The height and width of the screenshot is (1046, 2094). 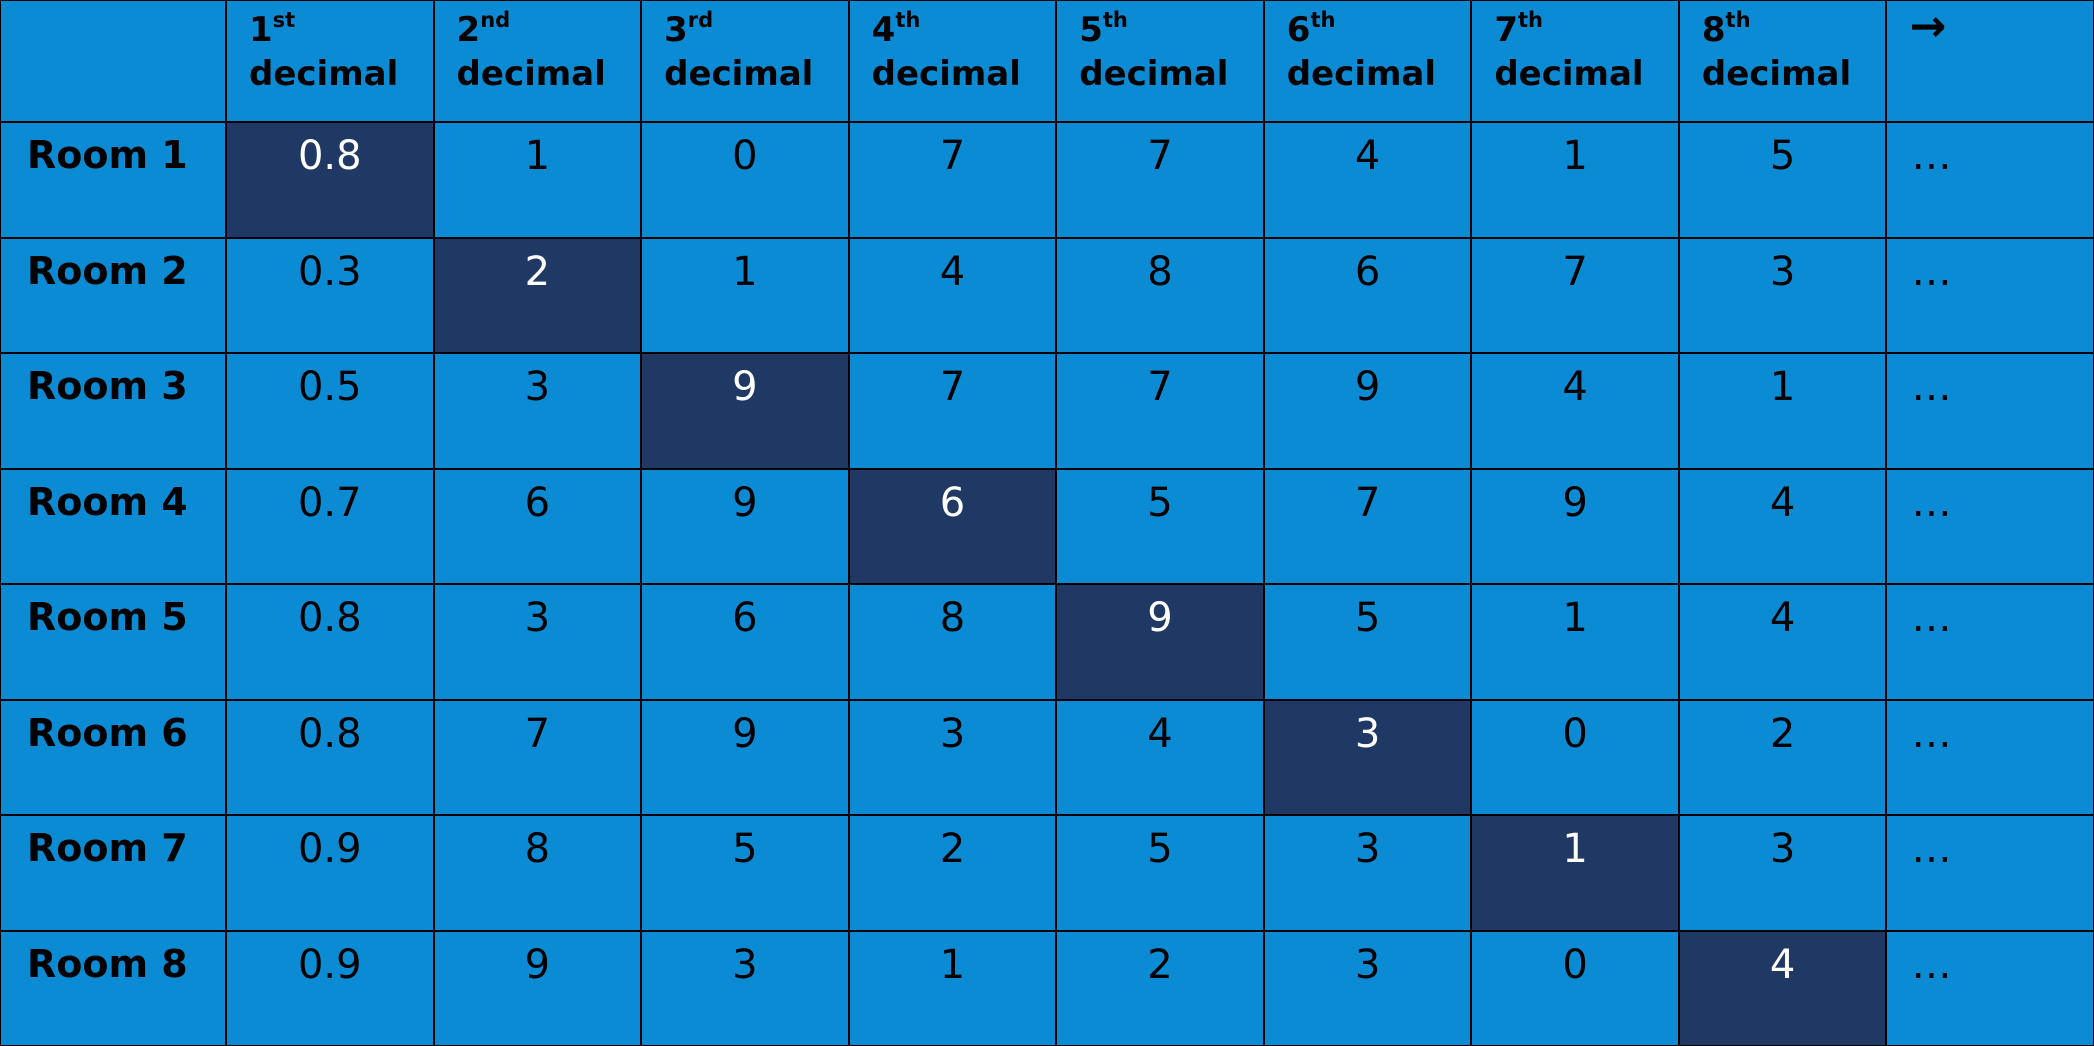 I want to click on header-cell: 3rd decimal, so click(x=745, y=61).